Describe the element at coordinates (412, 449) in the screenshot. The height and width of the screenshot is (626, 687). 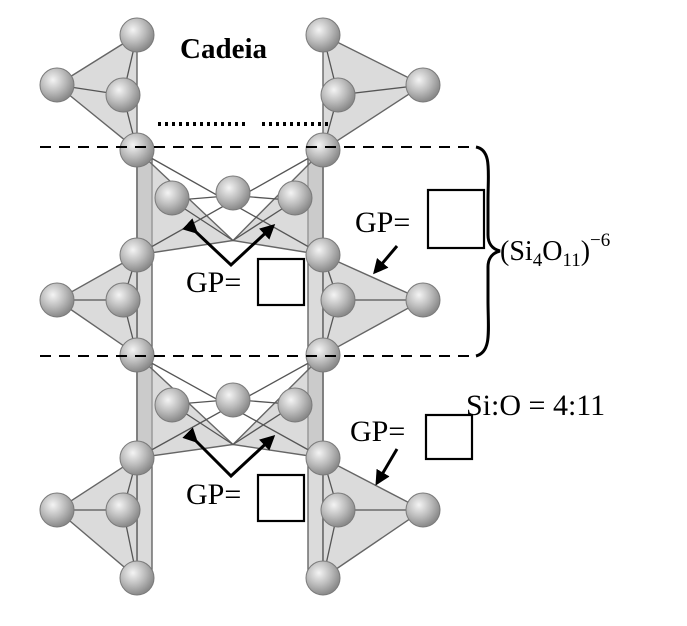
I see `gp-group-lower-right: GP=` at that location.